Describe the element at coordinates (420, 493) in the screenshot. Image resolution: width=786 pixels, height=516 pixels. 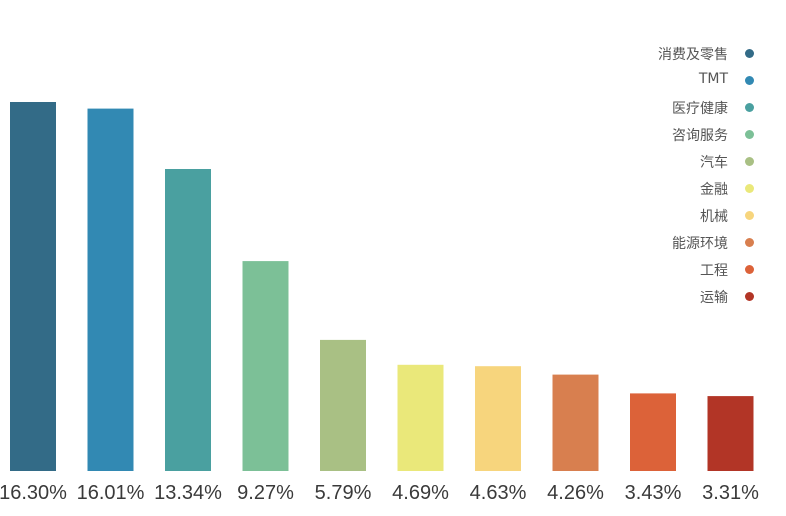
I see `bar-value-label: 4.69%` at that location.